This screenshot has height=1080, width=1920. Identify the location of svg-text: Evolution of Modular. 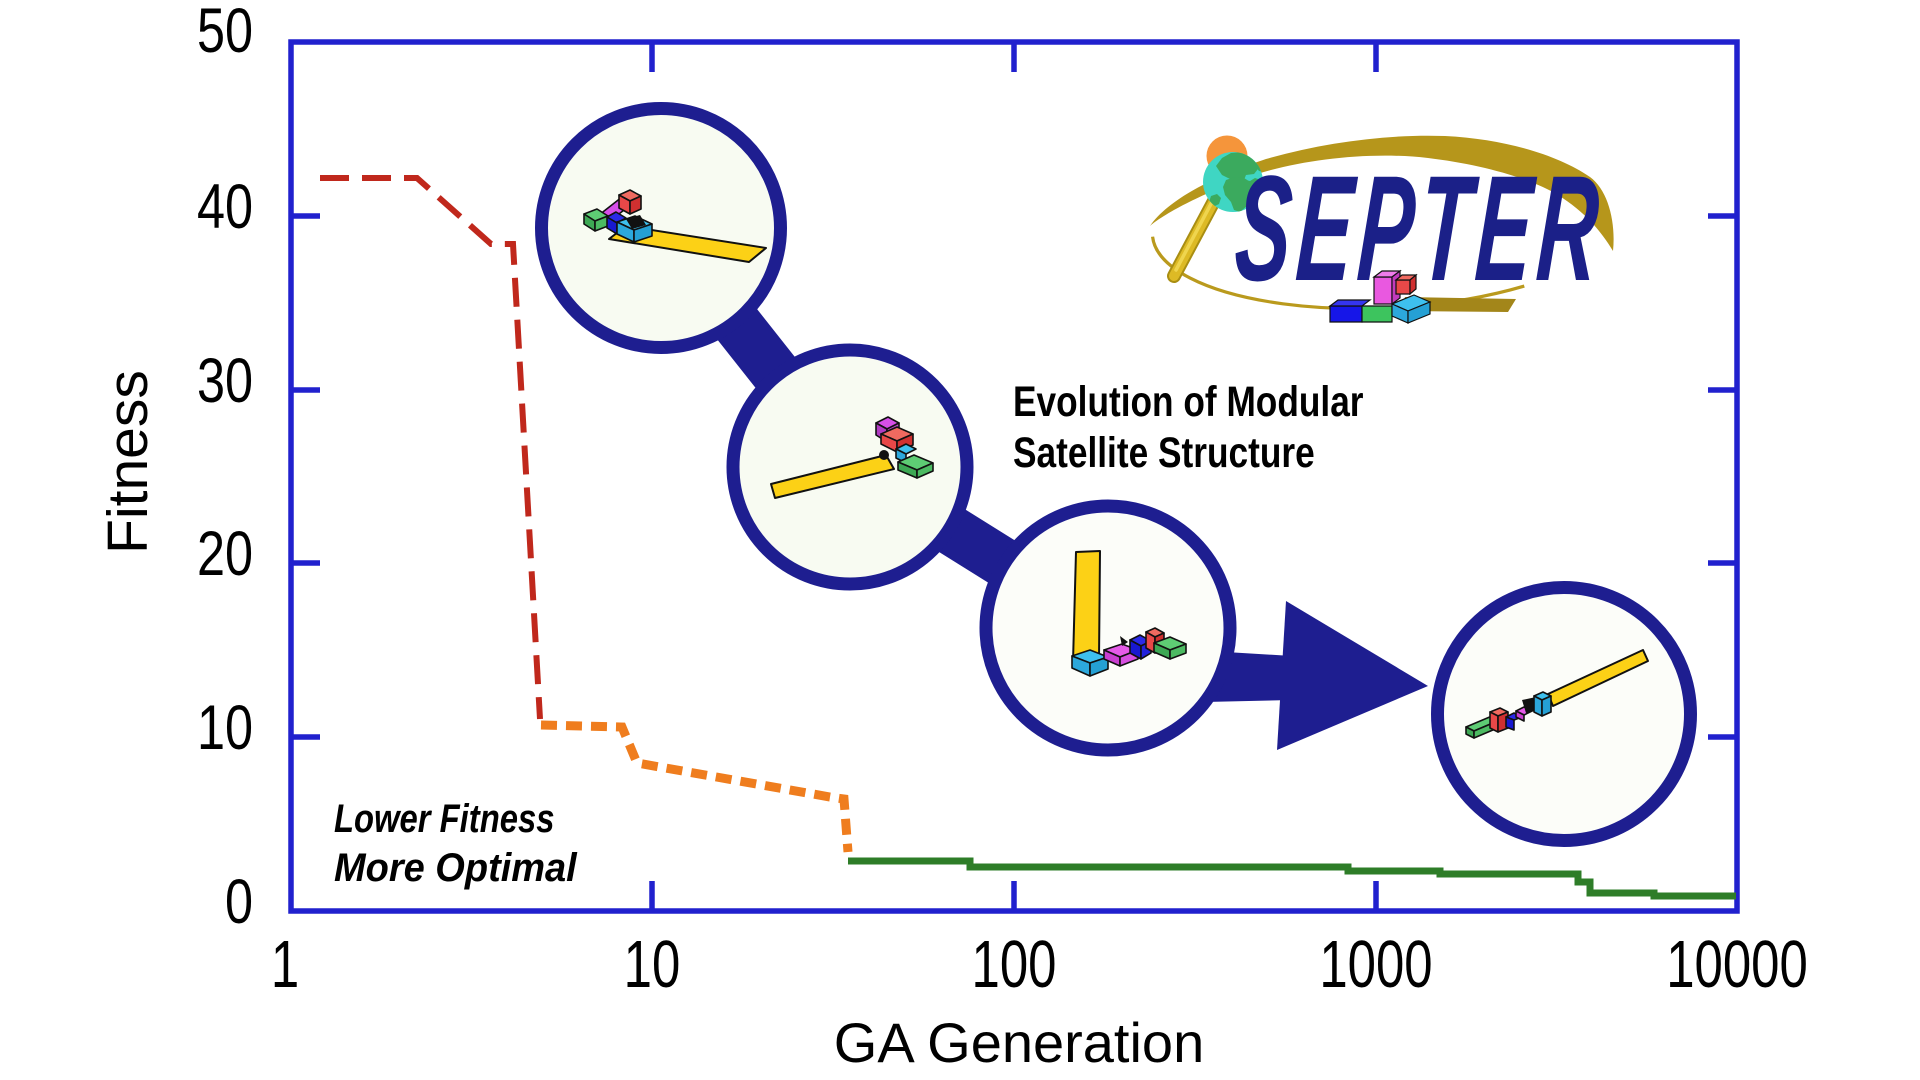
(1188, 402).